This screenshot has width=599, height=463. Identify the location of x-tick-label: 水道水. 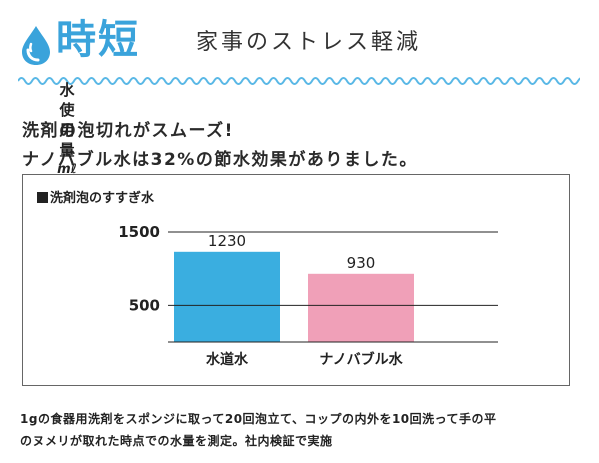
(227, 359).